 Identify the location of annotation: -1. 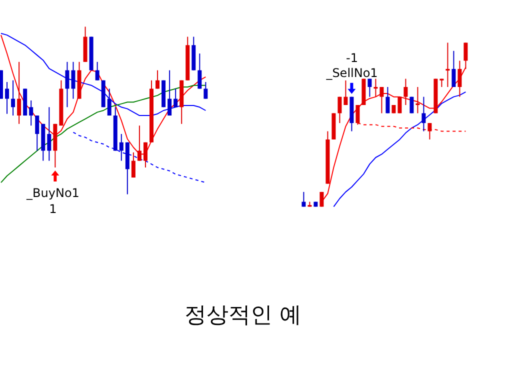
(352, 58).